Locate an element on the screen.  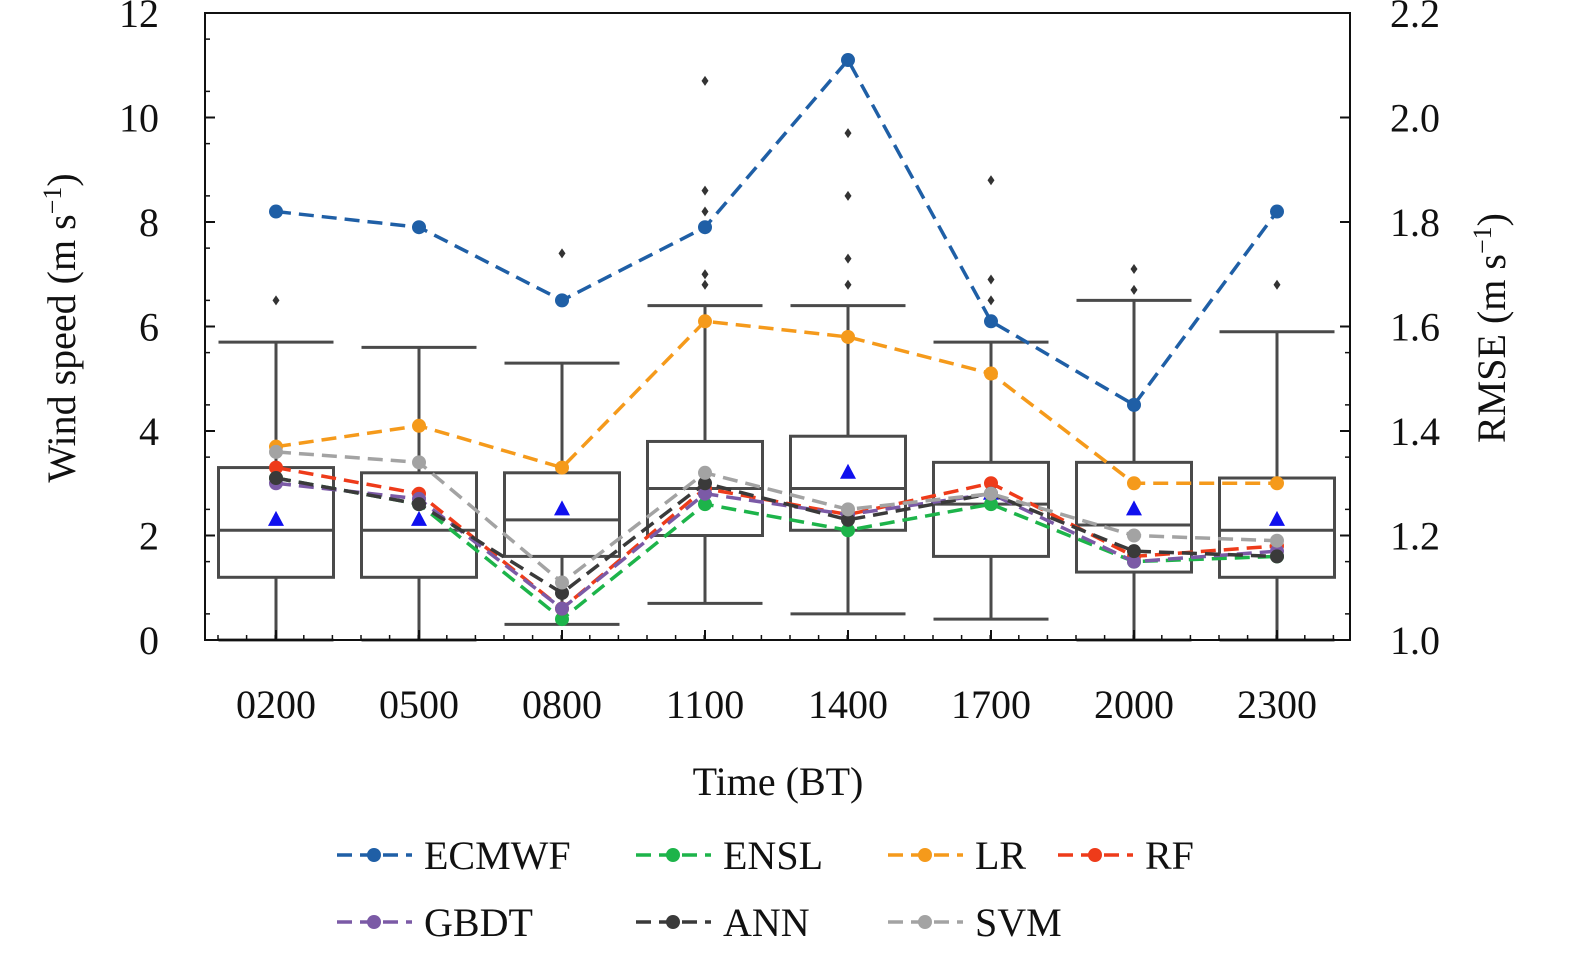
y-left-tick-label: 0 is located at coordinates (149, 640).